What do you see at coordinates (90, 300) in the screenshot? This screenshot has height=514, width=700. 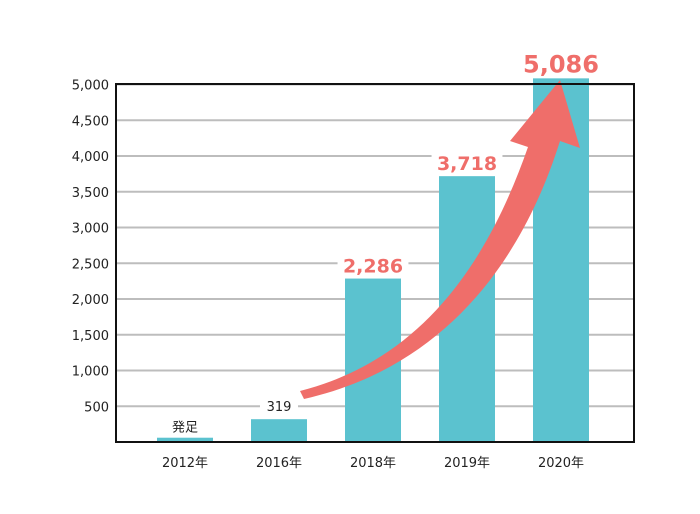 I see `y-tick-label: 2,000` at bounding box center [90, 300].